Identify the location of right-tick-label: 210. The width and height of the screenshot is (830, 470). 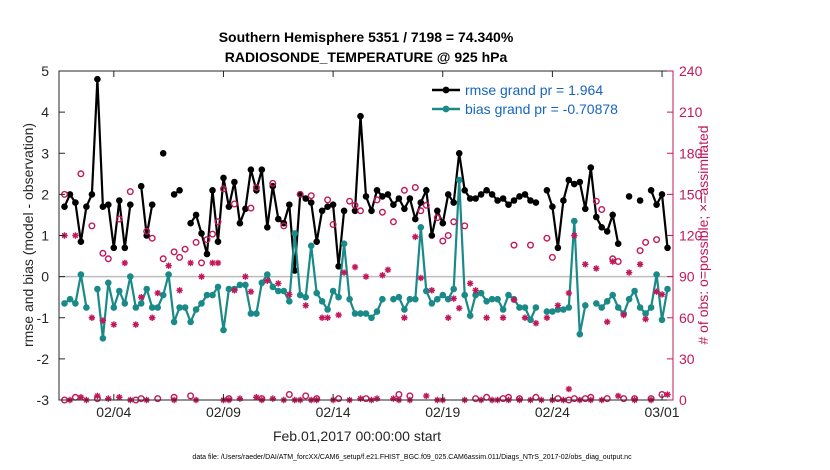
(691, 112).